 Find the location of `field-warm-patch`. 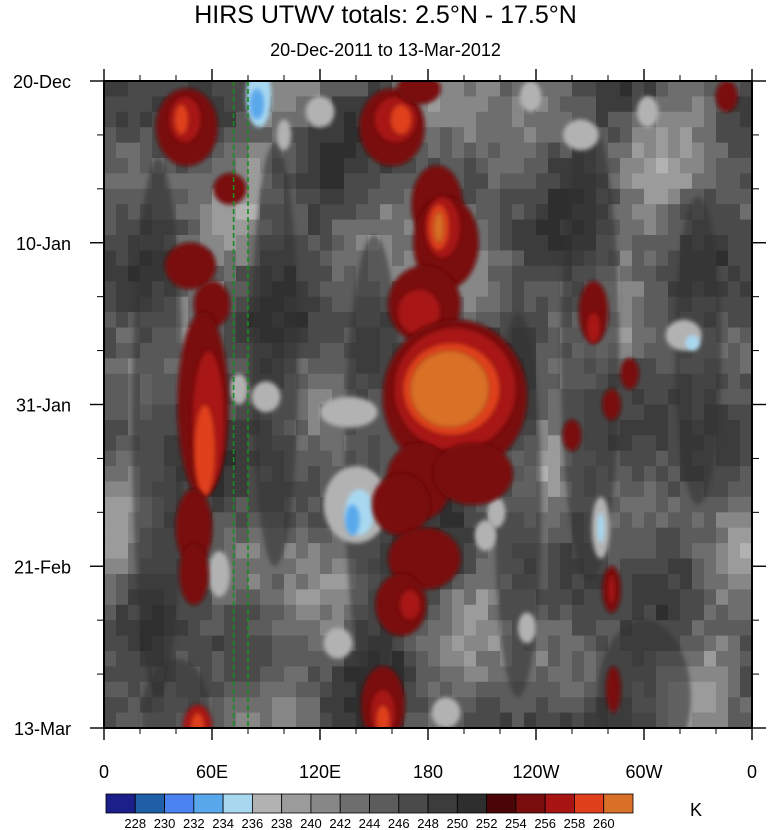

field-warm-patch is located at coordinates (572, 435).